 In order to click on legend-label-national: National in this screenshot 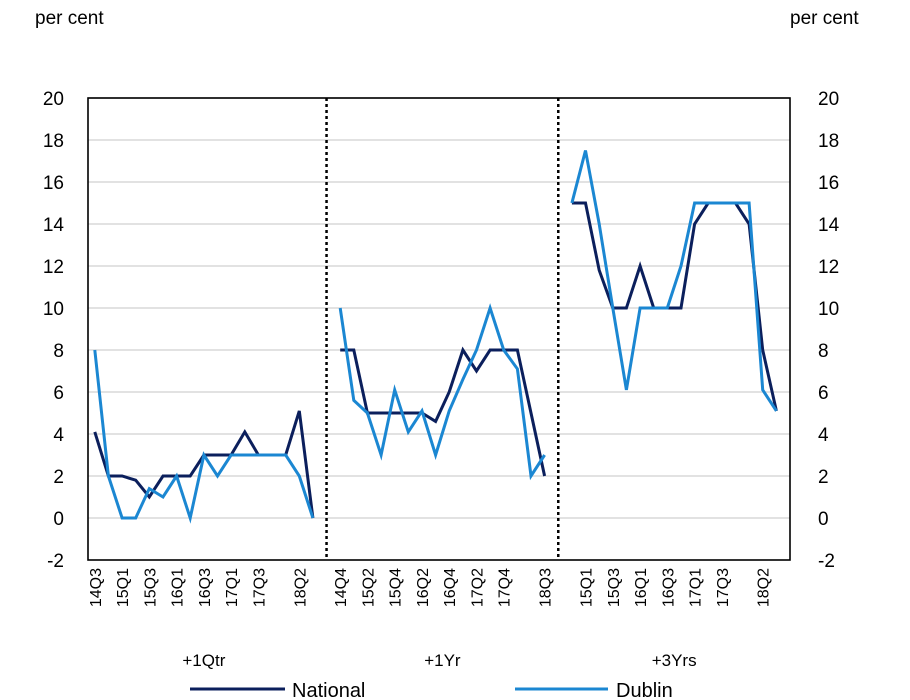, I will do `click(328, 690)`.